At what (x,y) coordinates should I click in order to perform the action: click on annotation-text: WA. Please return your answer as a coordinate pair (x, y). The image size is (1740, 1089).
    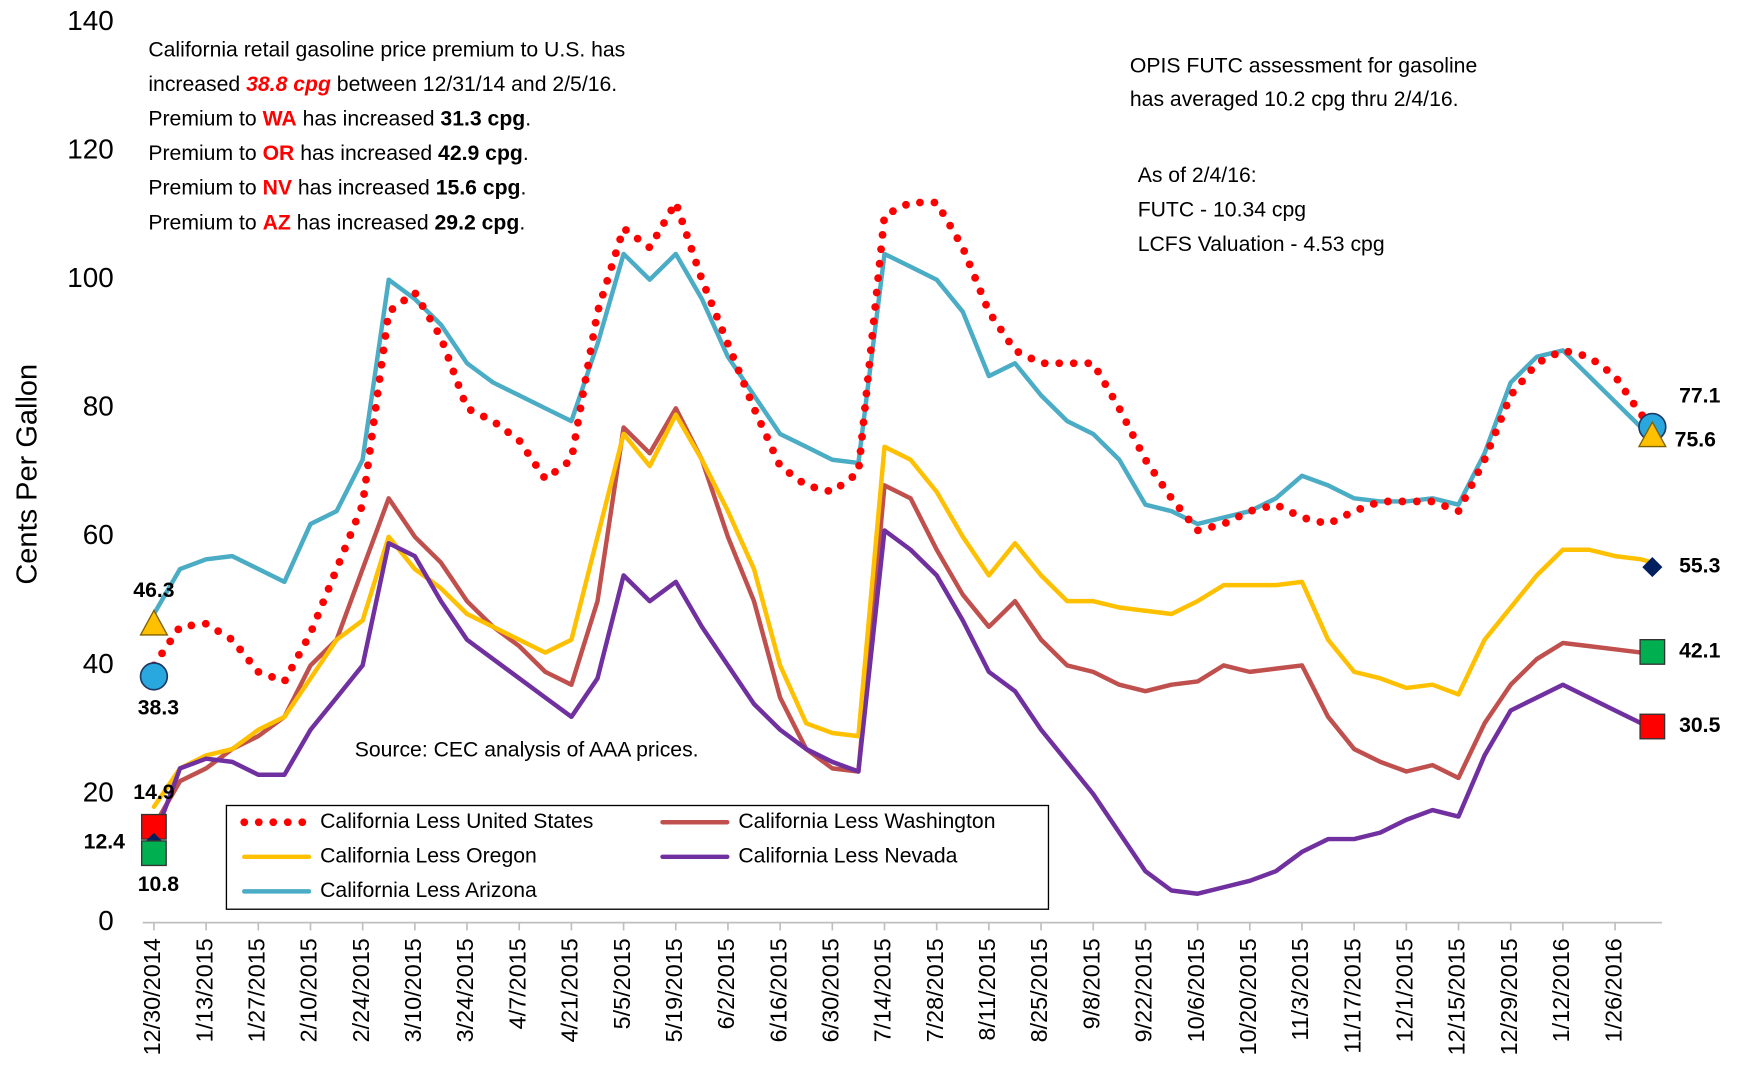
    Looking at the image, I should click on (280, 118).